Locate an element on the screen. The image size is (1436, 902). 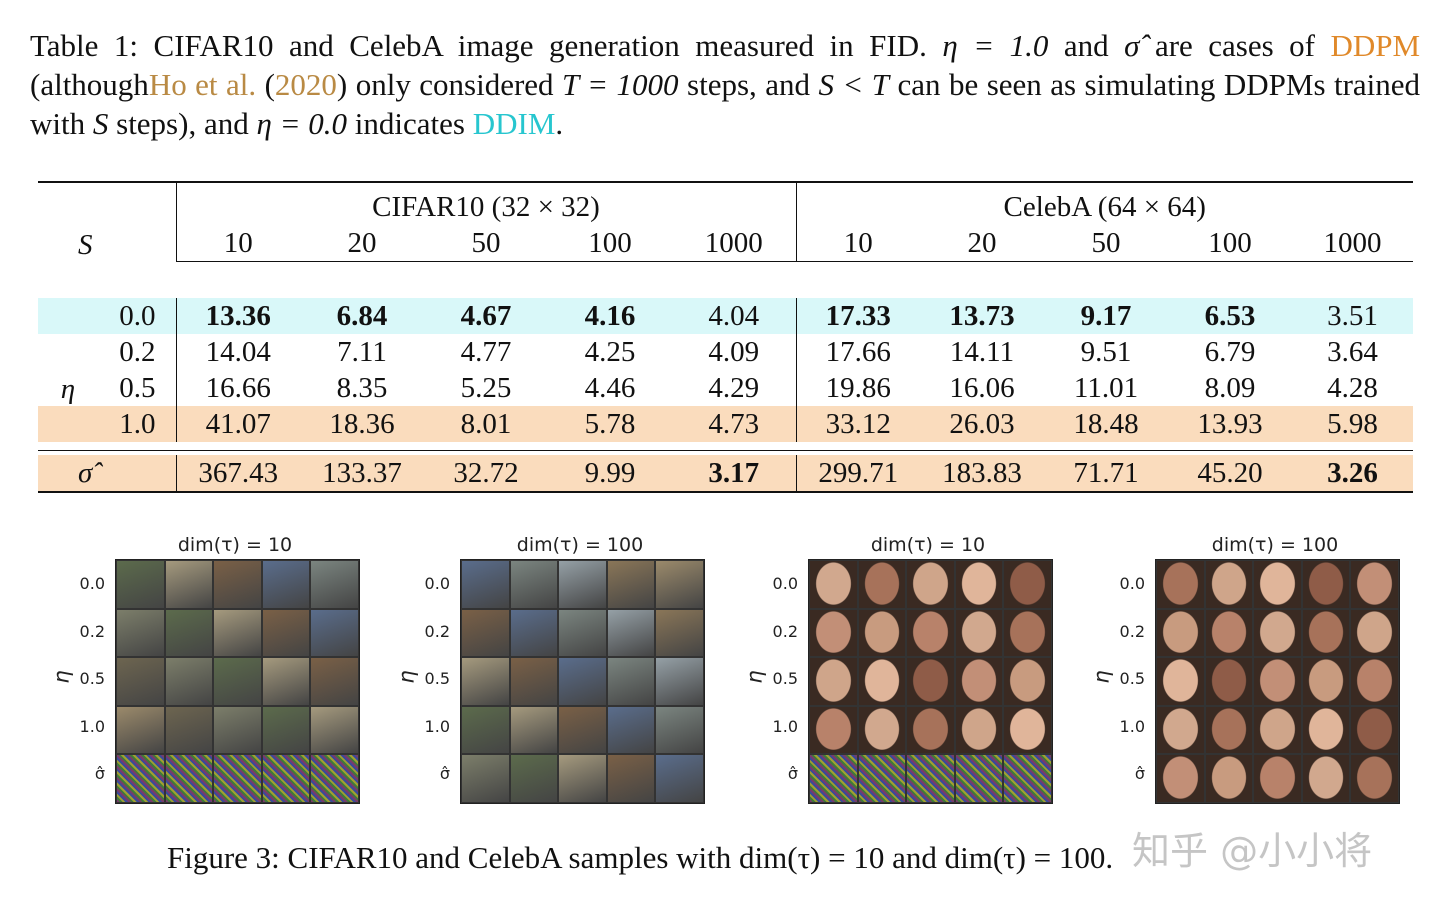
celeba-group-header: CelebA (64 × 64) is located at coordinates (1104, 203).